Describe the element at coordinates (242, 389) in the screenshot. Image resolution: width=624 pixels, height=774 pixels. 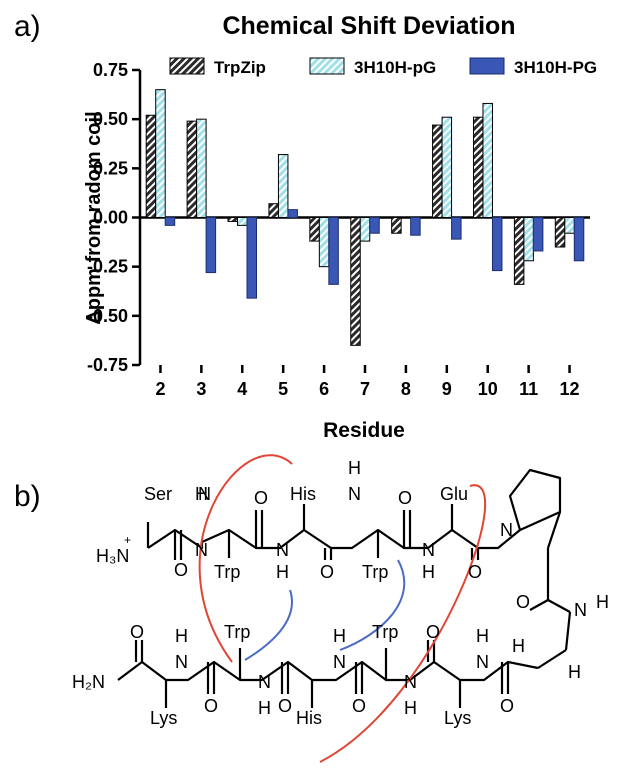
I see `x-tick-label: 4` at that location.